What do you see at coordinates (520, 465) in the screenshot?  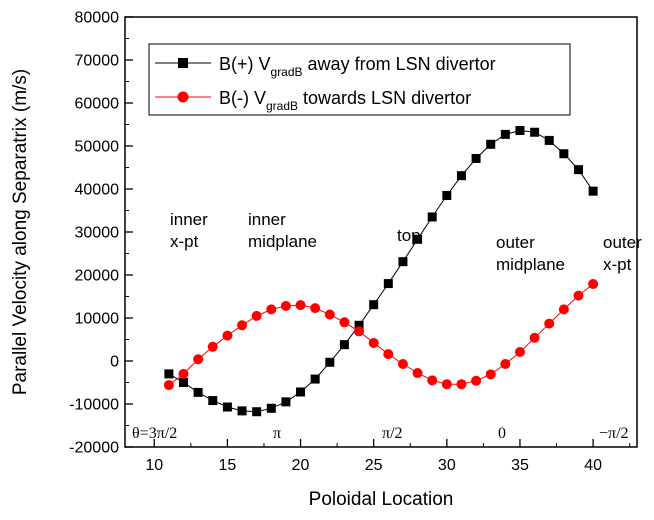 I see `x-tick-label: 35` at bounding box center [520, 465].